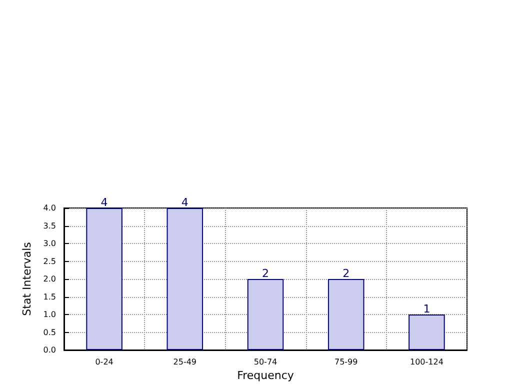 The width and height of the screenshot is (520, 390). I want to click on y-axis-title: Stat Intervals, so click(27, 279).